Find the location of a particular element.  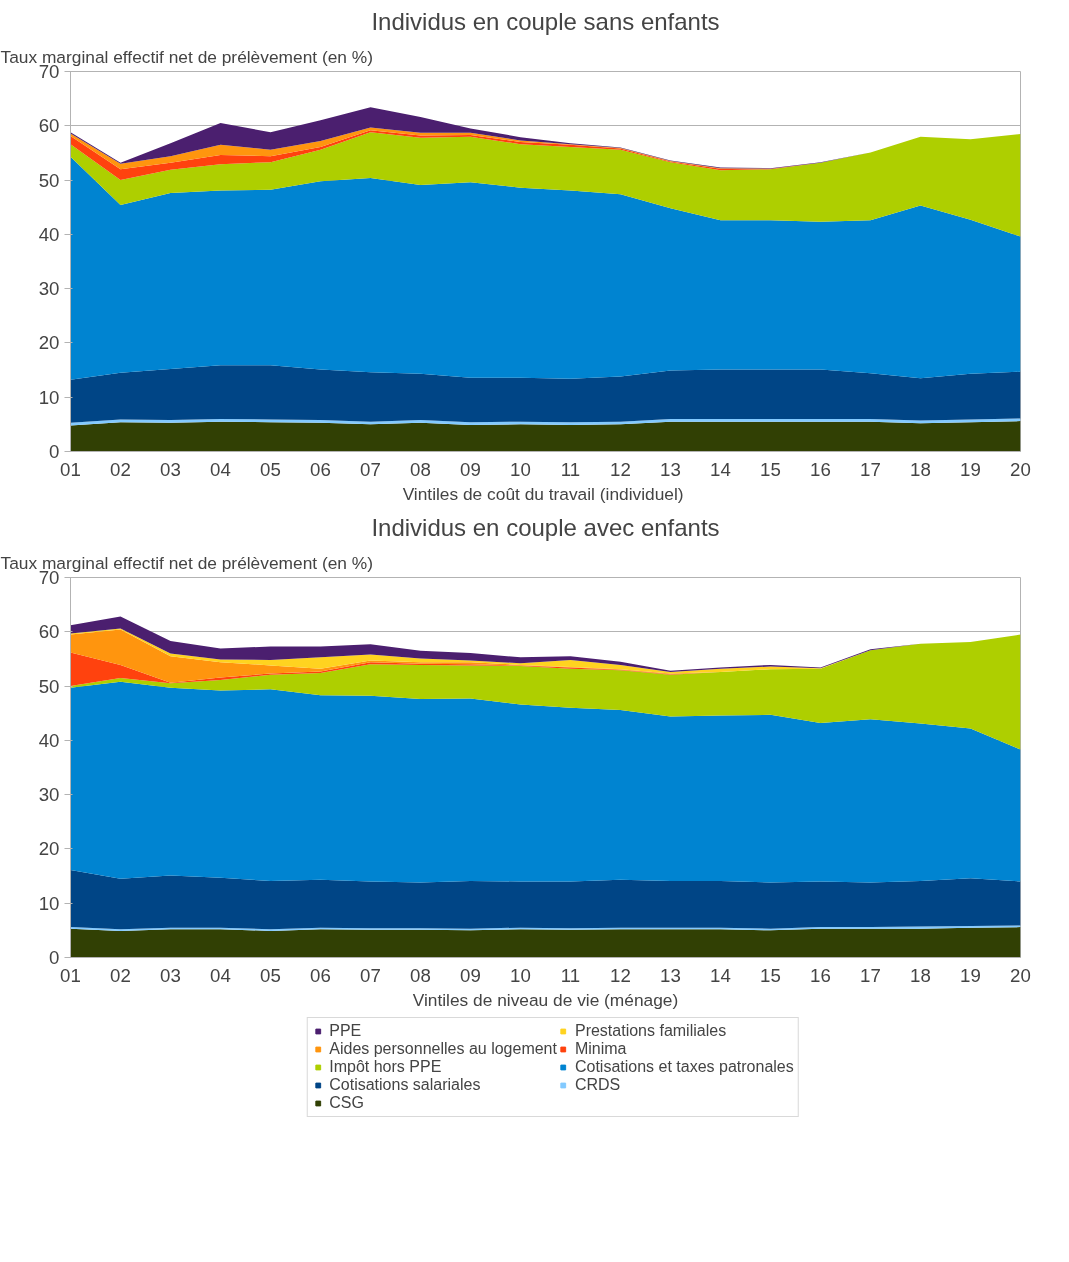

x-axis-title: Vintiles de niveau de vie (ménage) is located at coordinates (545, 999).